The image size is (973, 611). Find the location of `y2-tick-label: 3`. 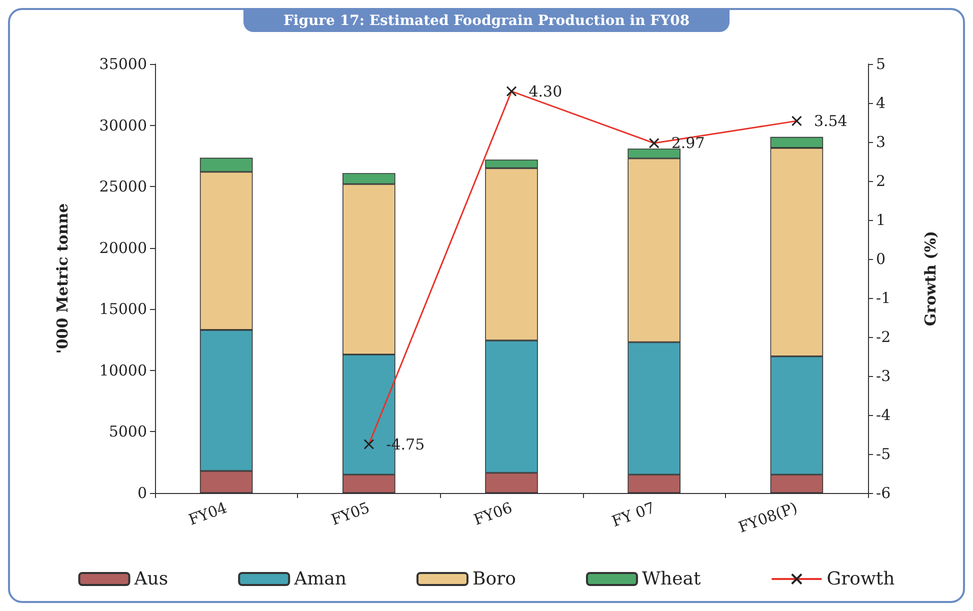

y2-tick-label: 3 is located at coordinates (881, 142).